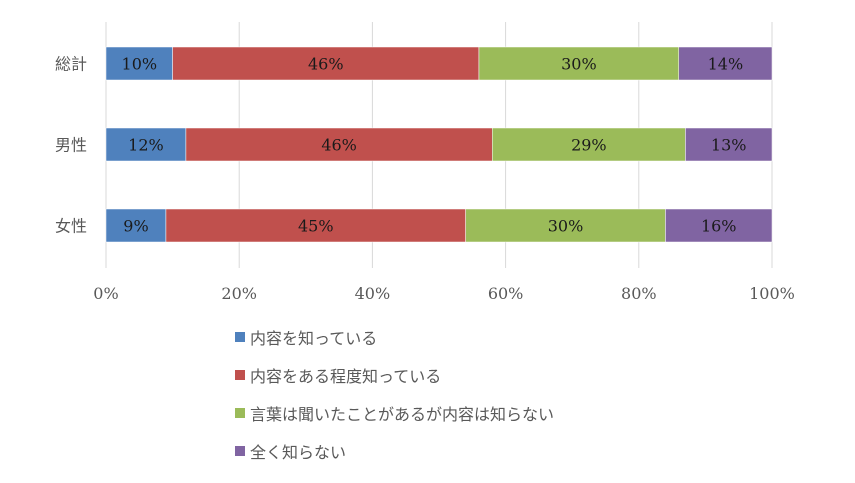 This screenshot has width=855, height=483. I want to click on category-label: 男性, so click(71, 145).